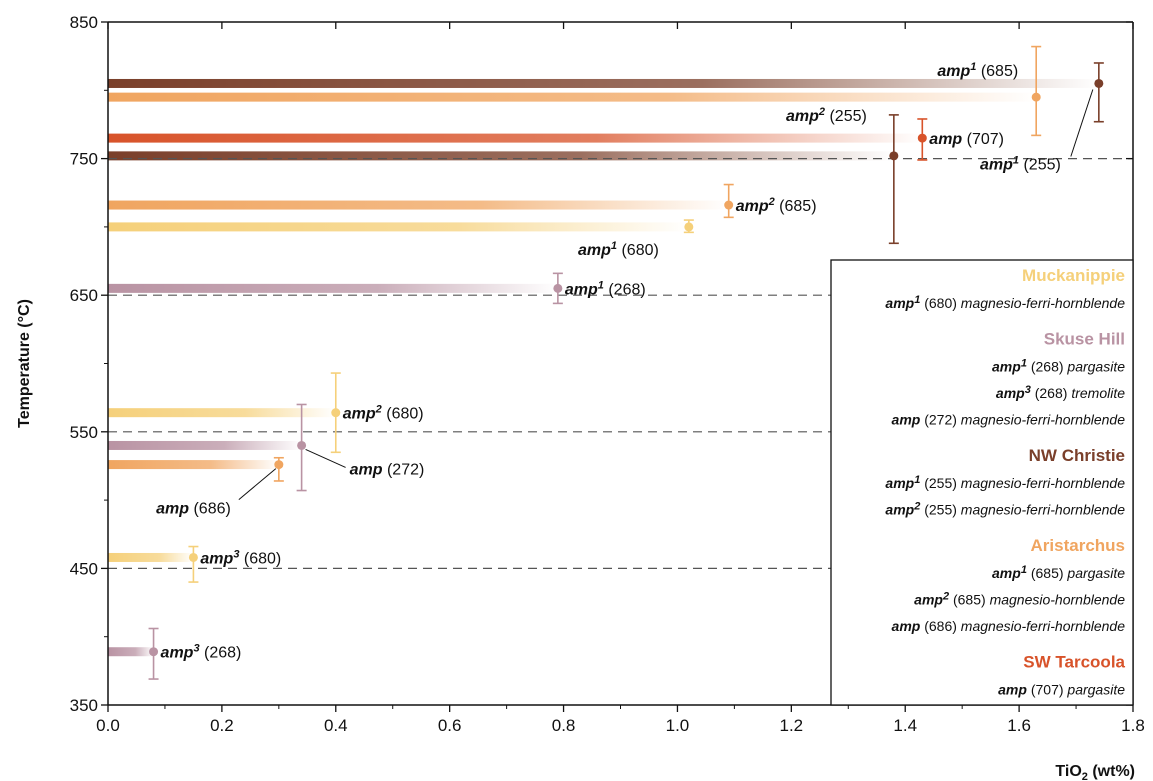  Describe the element at coordinates (1058, 366) in the screenshot. I see `legend-entry: amp1 (268) pargasite` at that location.